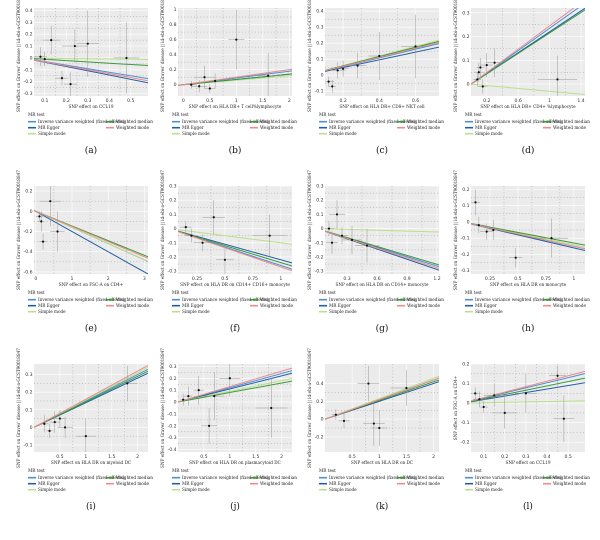 The height and width of the screenshot is (540, 600). I want to click on x-axis-label: SNP effect on HLA DR on plasmacytoid DC, so click(235, 462).